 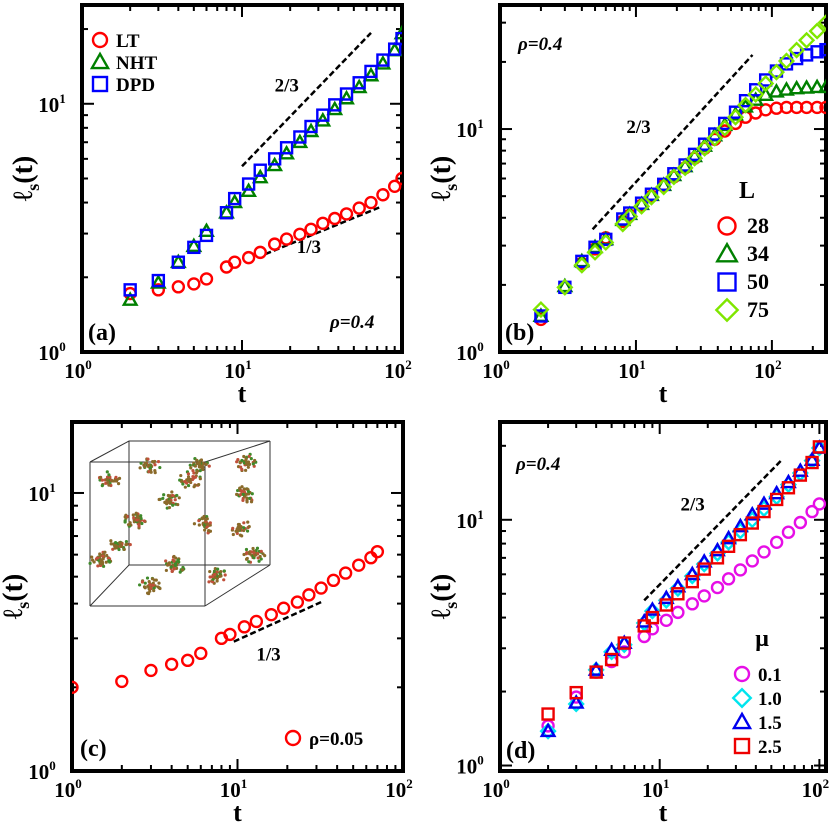 What do you see at coordinates (666, 783) in the screenshot?
I see `x-tick-exponent: 1` at bounding box center [666, 783].